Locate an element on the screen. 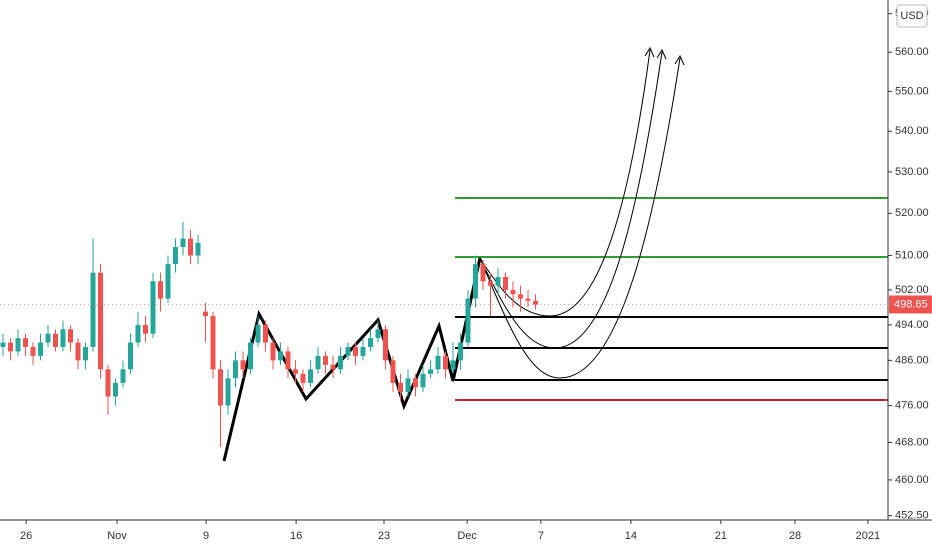 The image size is (932, 550). y-tick-label: 550.00 is located at coordinates (912, 91).